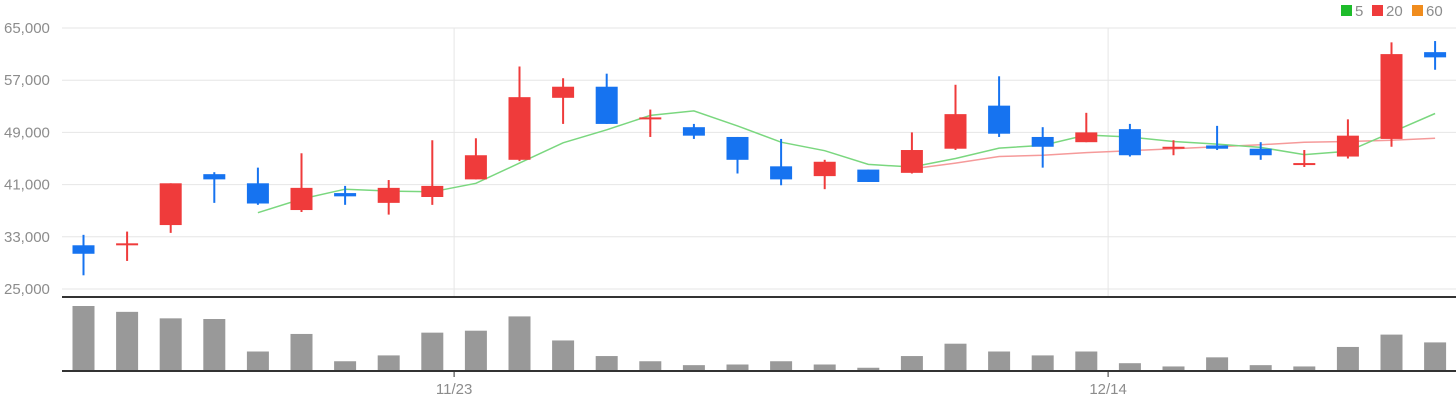 This screenshot has height=400, width=1456. I want to click on legend-label: 60, so click(1434, 11).